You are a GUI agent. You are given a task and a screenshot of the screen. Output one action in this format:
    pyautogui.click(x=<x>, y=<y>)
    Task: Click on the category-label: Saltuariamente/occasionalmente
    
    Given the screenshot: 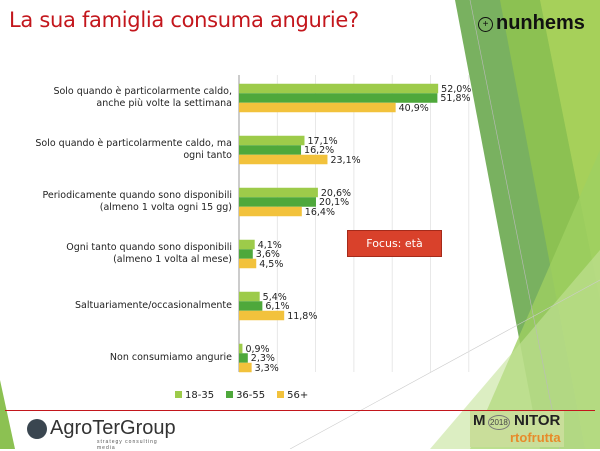 What is the action you would take?
    pyautogui.click(x=153, y=305)
    